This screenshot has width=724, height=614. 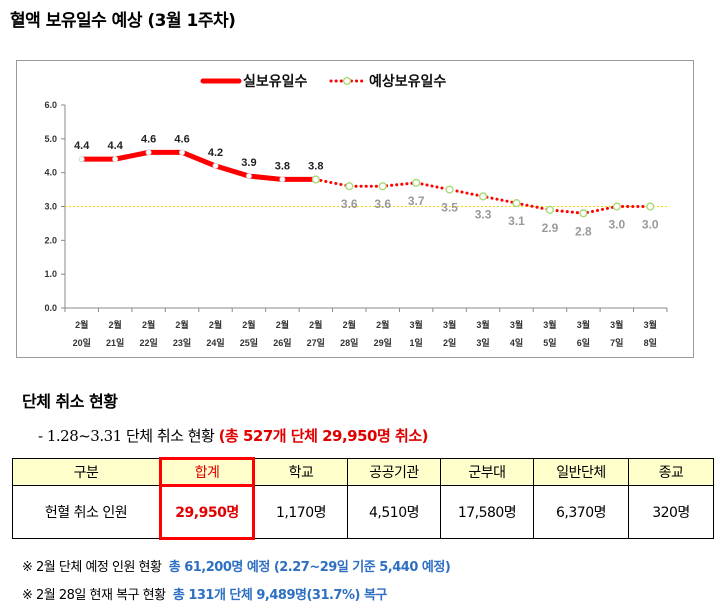 What do you see at coordinates (50, 173) in the screenshot?
I see `y-tick-label: 4.0` at bounding box center [50, 173].